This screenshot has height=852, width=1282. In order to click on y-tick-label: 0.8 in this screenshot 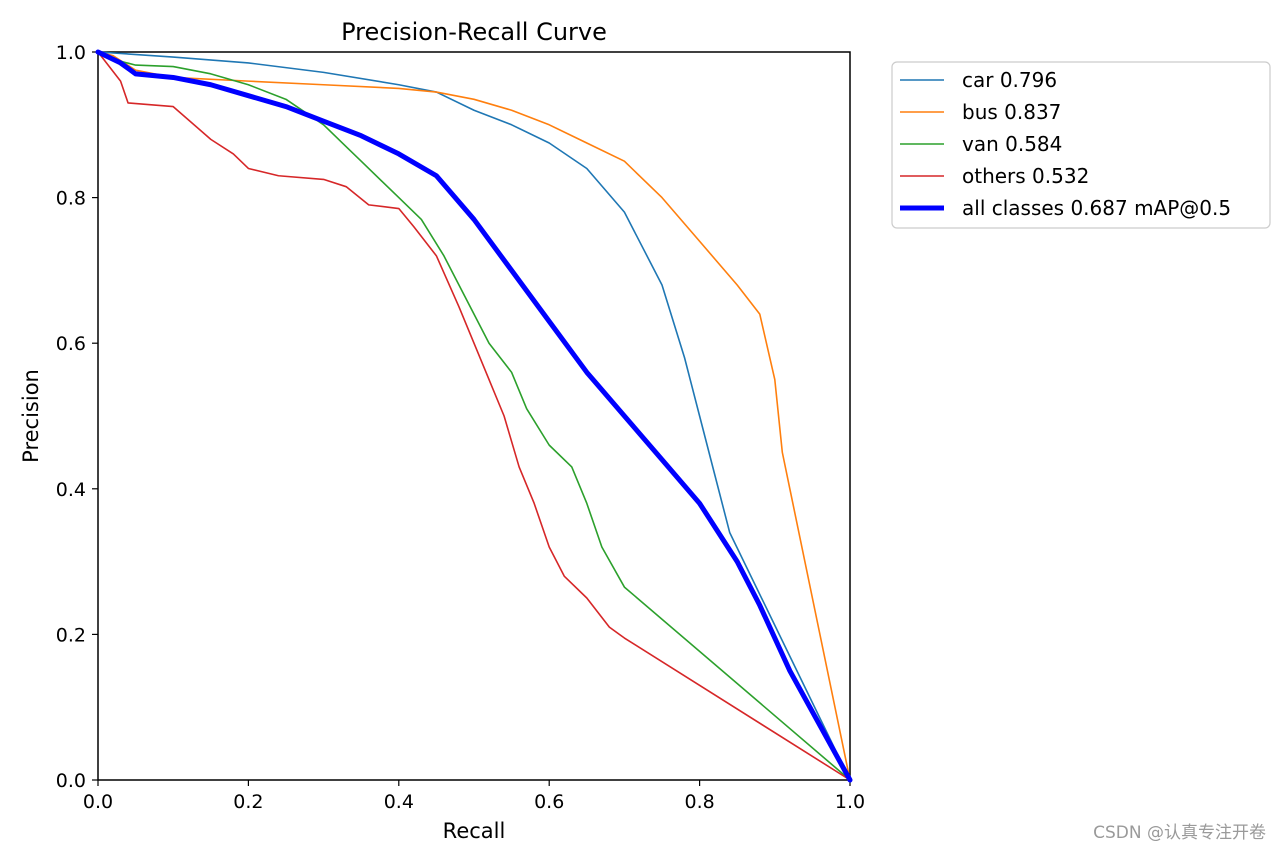, I will do `click(71, 199)`.